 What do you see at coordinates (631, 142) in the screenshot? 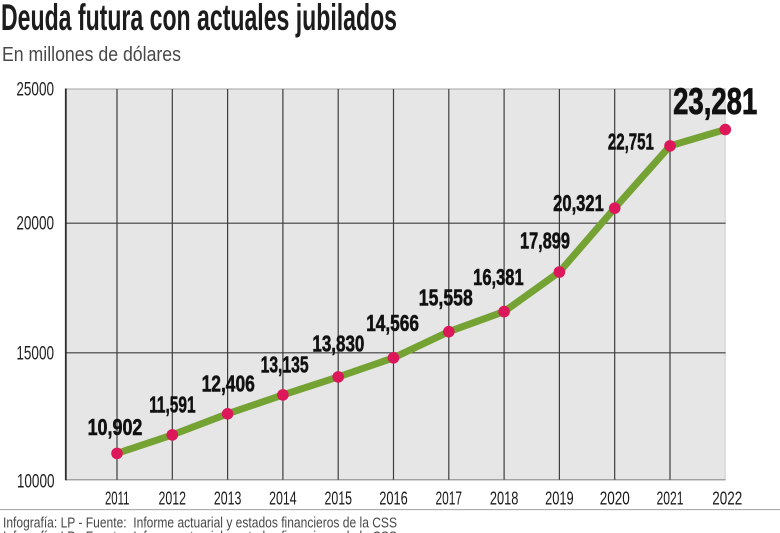
I see `svg-text: 22,751` at bounding box center [631, 142].